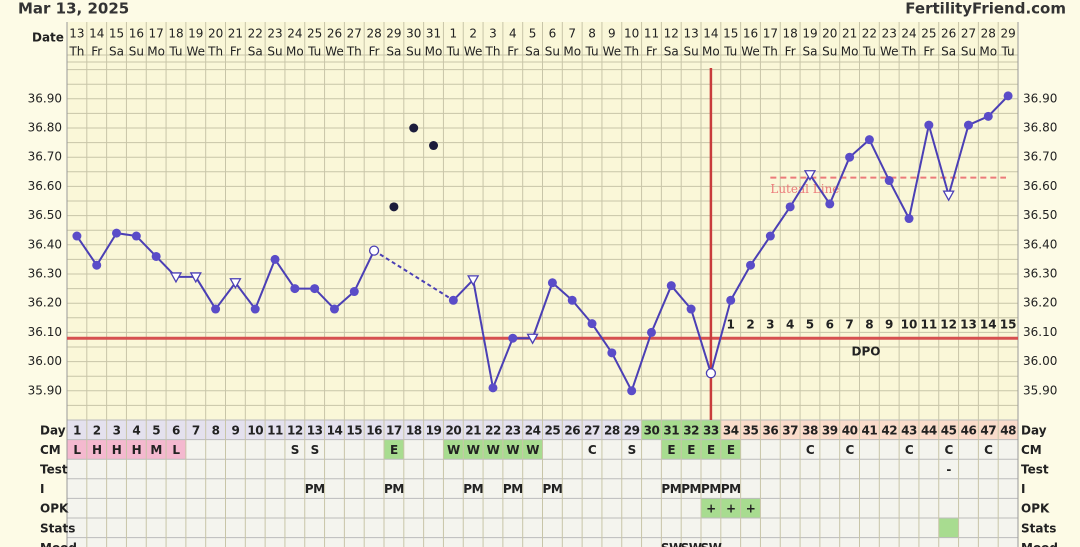 This screenshot has width=1080, height=547. Describe the element at coordinates (790, 325) in the screenshot. I see `dpo-number: 4` at that location.